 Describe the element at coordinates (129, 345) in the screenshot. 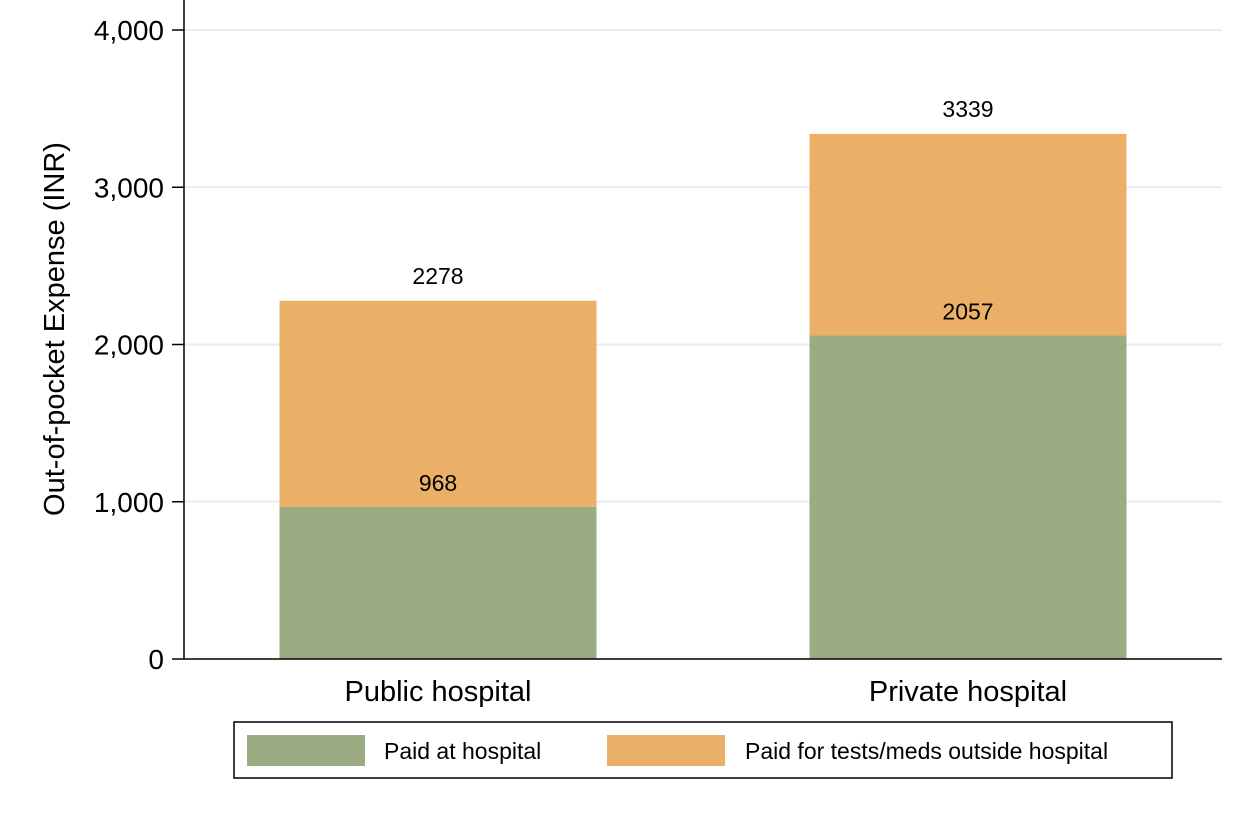

I see `y-tick-label-2: 2,000` at that location.